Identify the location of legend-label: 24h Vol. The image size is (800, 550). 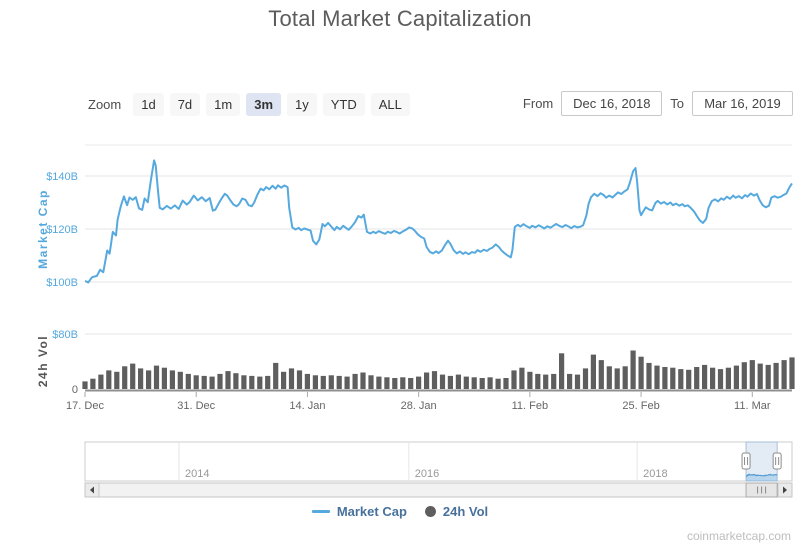
(465, 511).